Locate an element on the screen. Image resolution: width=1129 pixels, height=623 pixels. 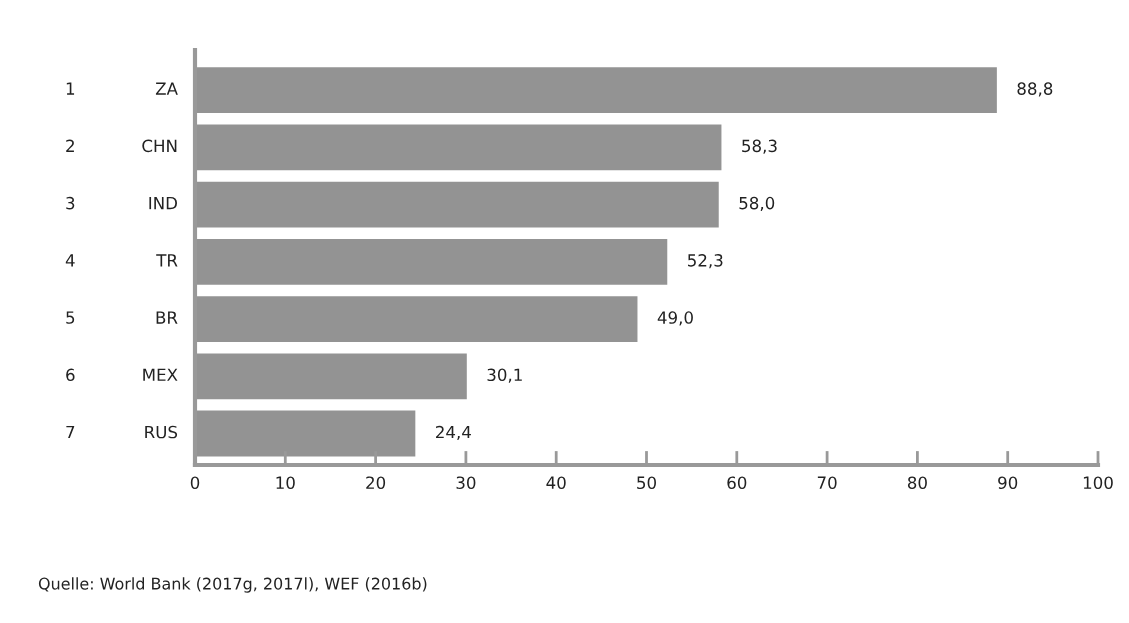
category-label: 2 CHN is located at coordinates (121, 146).